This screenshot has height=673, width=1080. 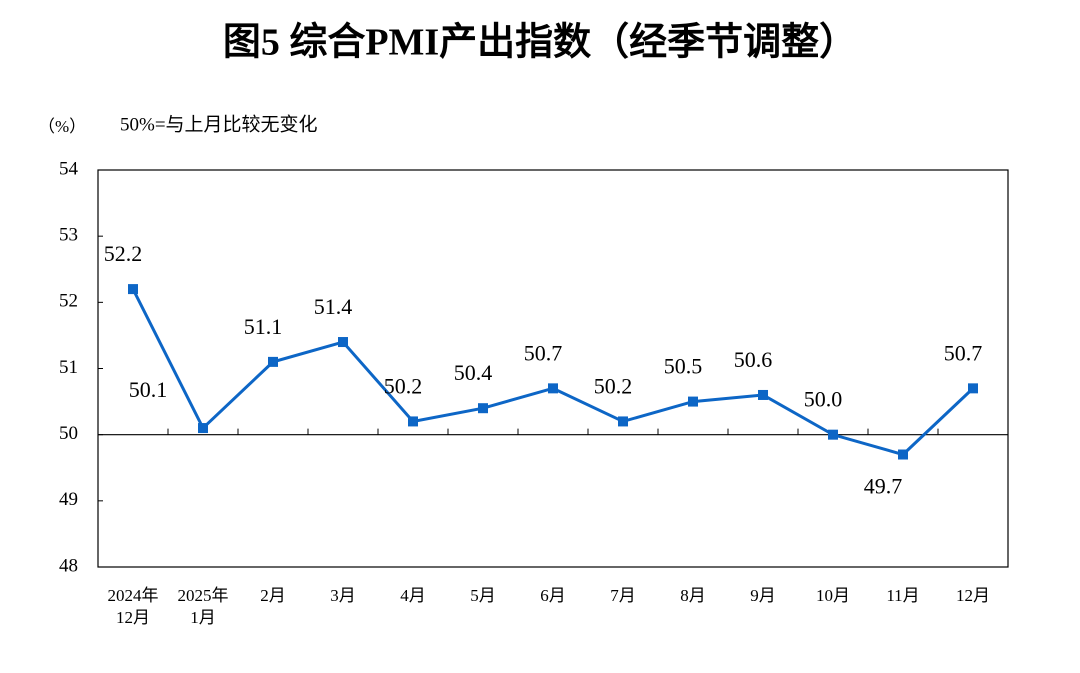 I want to click on x-tick-label: 7月, so click(x=623, y=595).